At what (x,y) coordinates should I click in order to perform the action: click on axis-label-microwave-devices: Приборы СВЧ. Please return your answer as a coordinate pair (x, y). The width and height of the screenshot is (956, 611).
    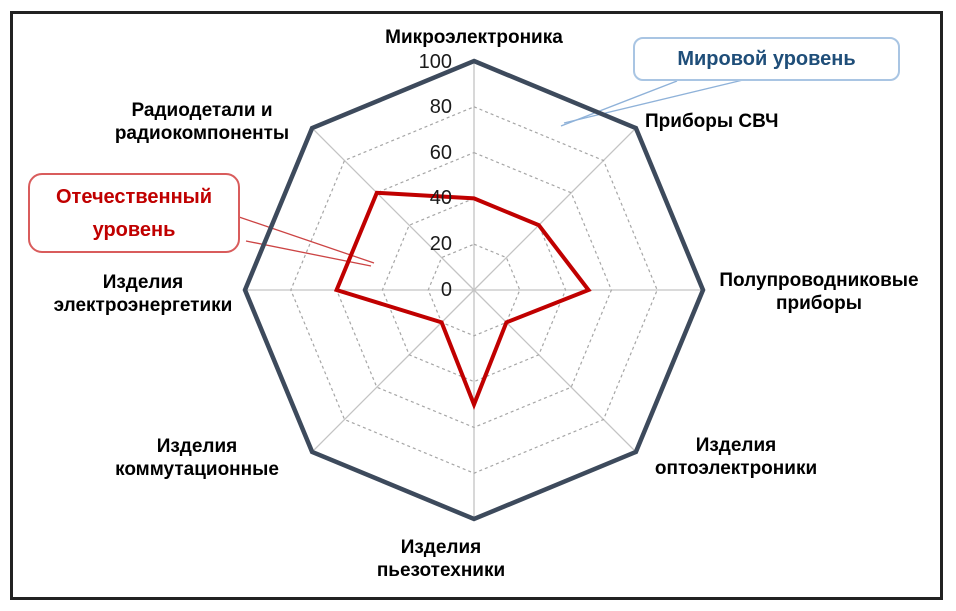
    Looking at the image, I should click on (712, 121).